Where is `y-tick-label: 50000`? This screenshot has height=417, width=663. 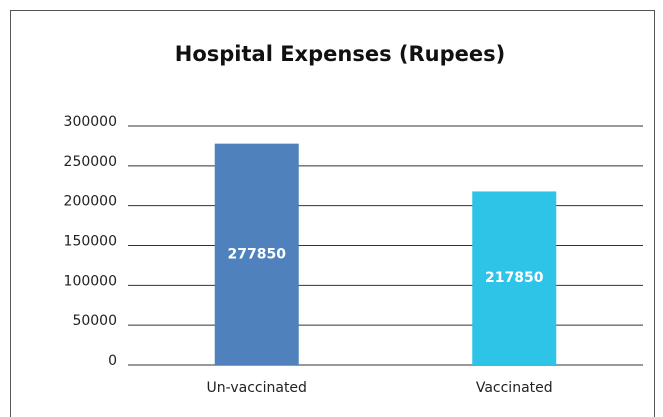 y-tick-label: 50000 is located at coordinates (94, 321).